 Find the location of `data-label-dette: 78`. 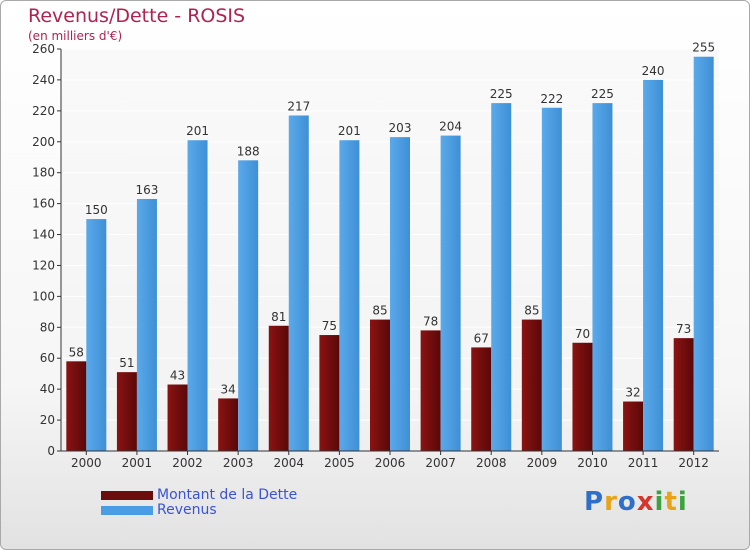

data-label-dette: 78 is located at coordinates (430, 321).